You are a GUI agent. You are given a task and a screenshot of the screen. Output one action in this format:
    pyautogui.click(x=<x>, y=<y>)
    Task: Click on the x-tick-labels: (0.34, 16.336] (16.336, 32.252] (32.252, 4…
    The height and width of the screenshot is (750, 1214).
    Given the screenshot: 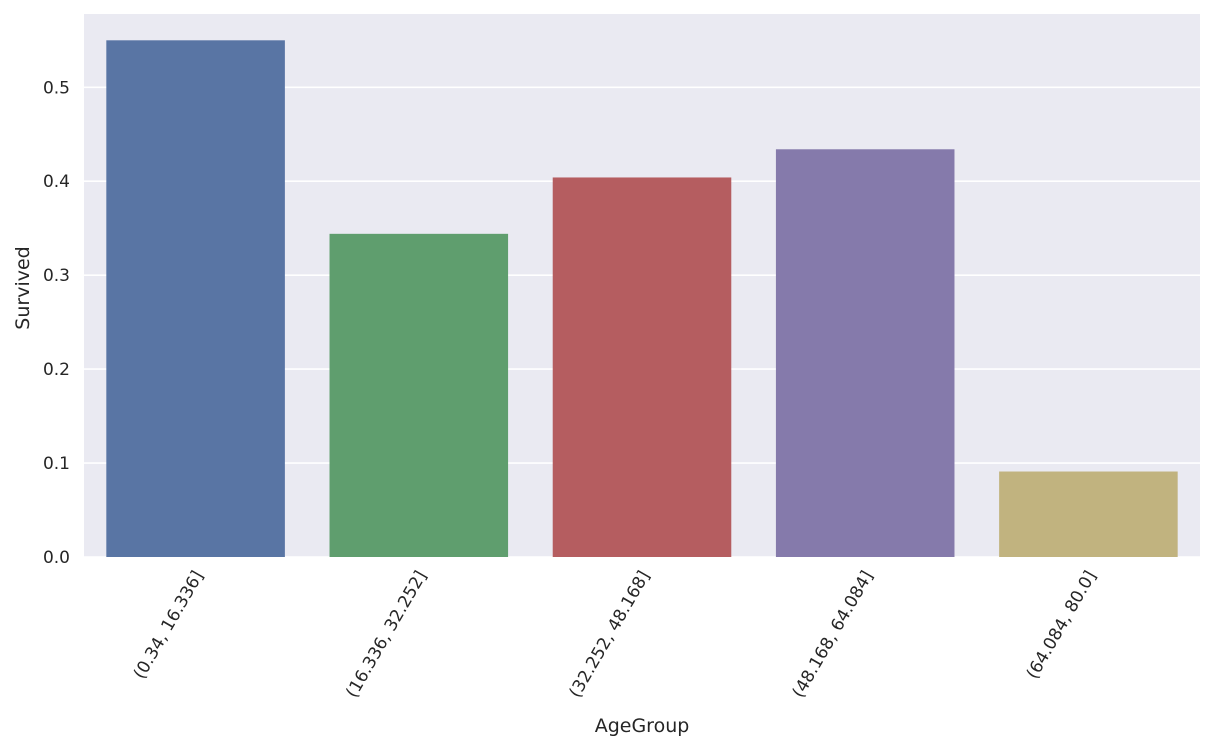 What is the action you would take?
    pyautogui.click(x=615, y=635)
    